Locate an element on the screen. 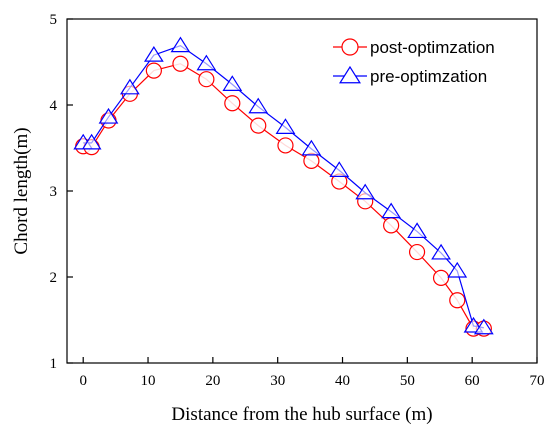 Image resolution: width=550 pixels, height=441 pixels. x-tick-label: 30 is located at coordinates (277, 381).